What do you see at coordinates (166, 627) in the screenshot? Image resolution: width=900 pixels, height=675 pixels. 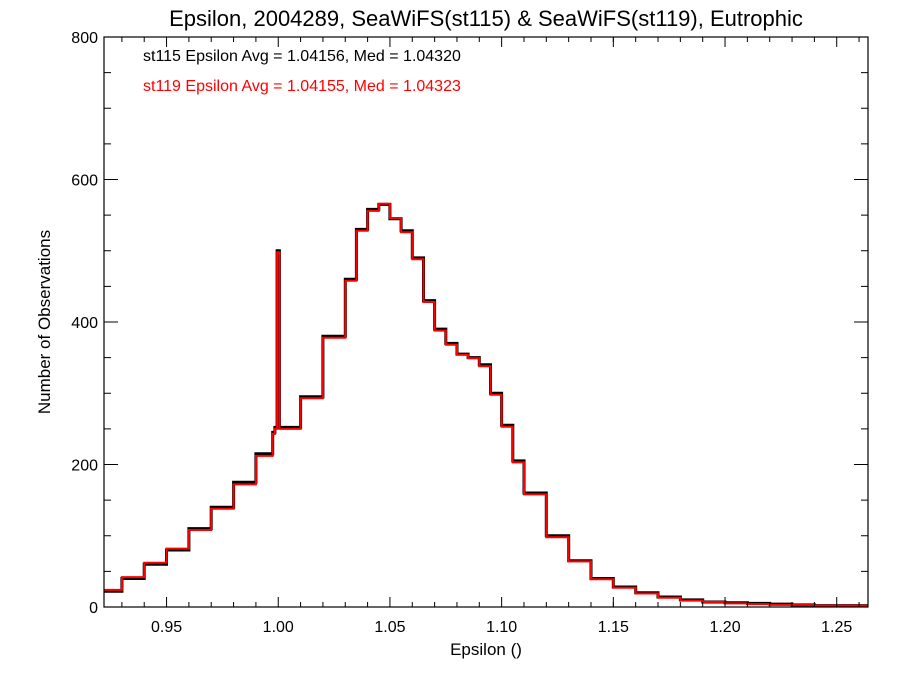 I see `x-tick-label: 0.95` at bounding box center [166, 627].